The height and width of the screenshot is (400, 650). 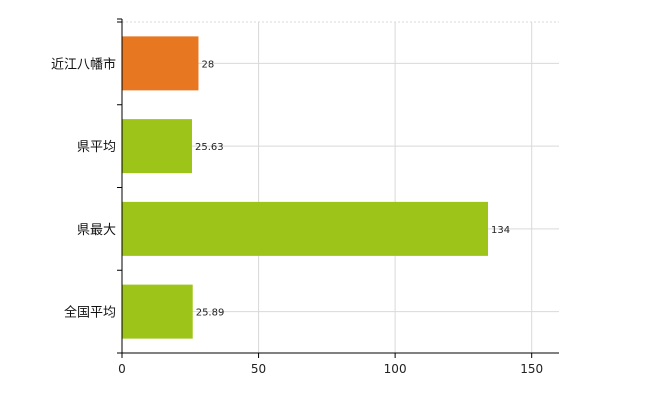 I want to click on x-tick-label-0: 0, so click(x=122, y=369).